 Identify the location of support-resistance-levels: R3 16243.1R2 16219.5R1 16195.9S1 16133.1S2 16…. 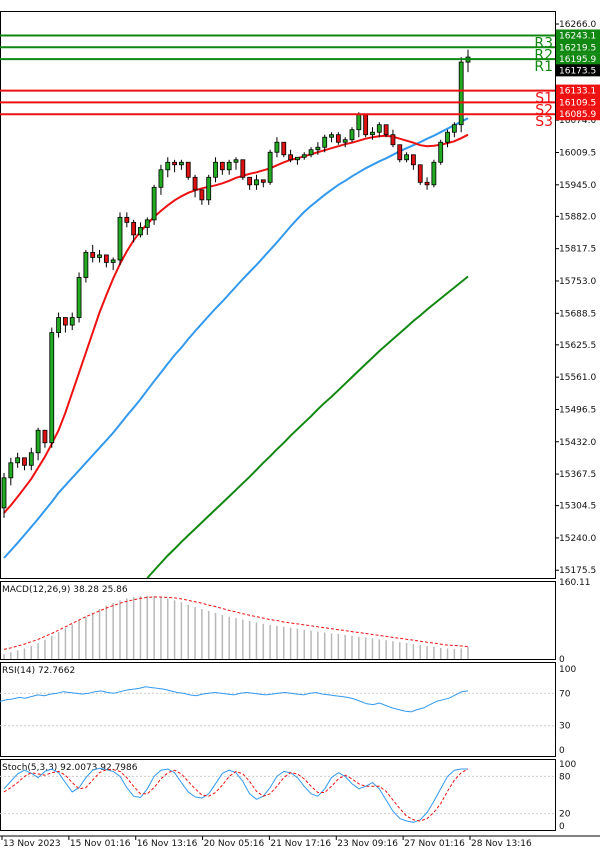
(300, 79).